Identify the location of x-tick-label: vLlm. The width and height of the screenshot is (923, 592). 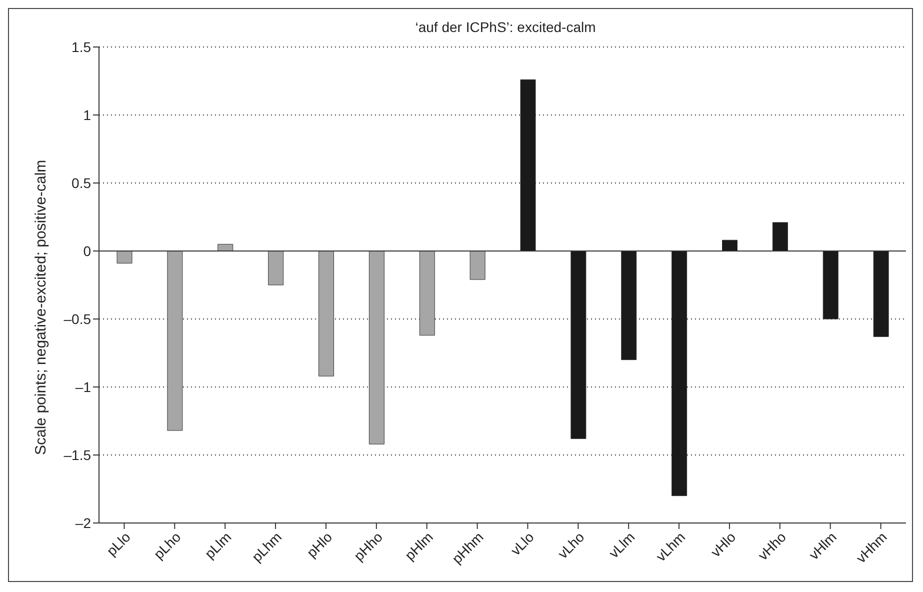
(622, 545).